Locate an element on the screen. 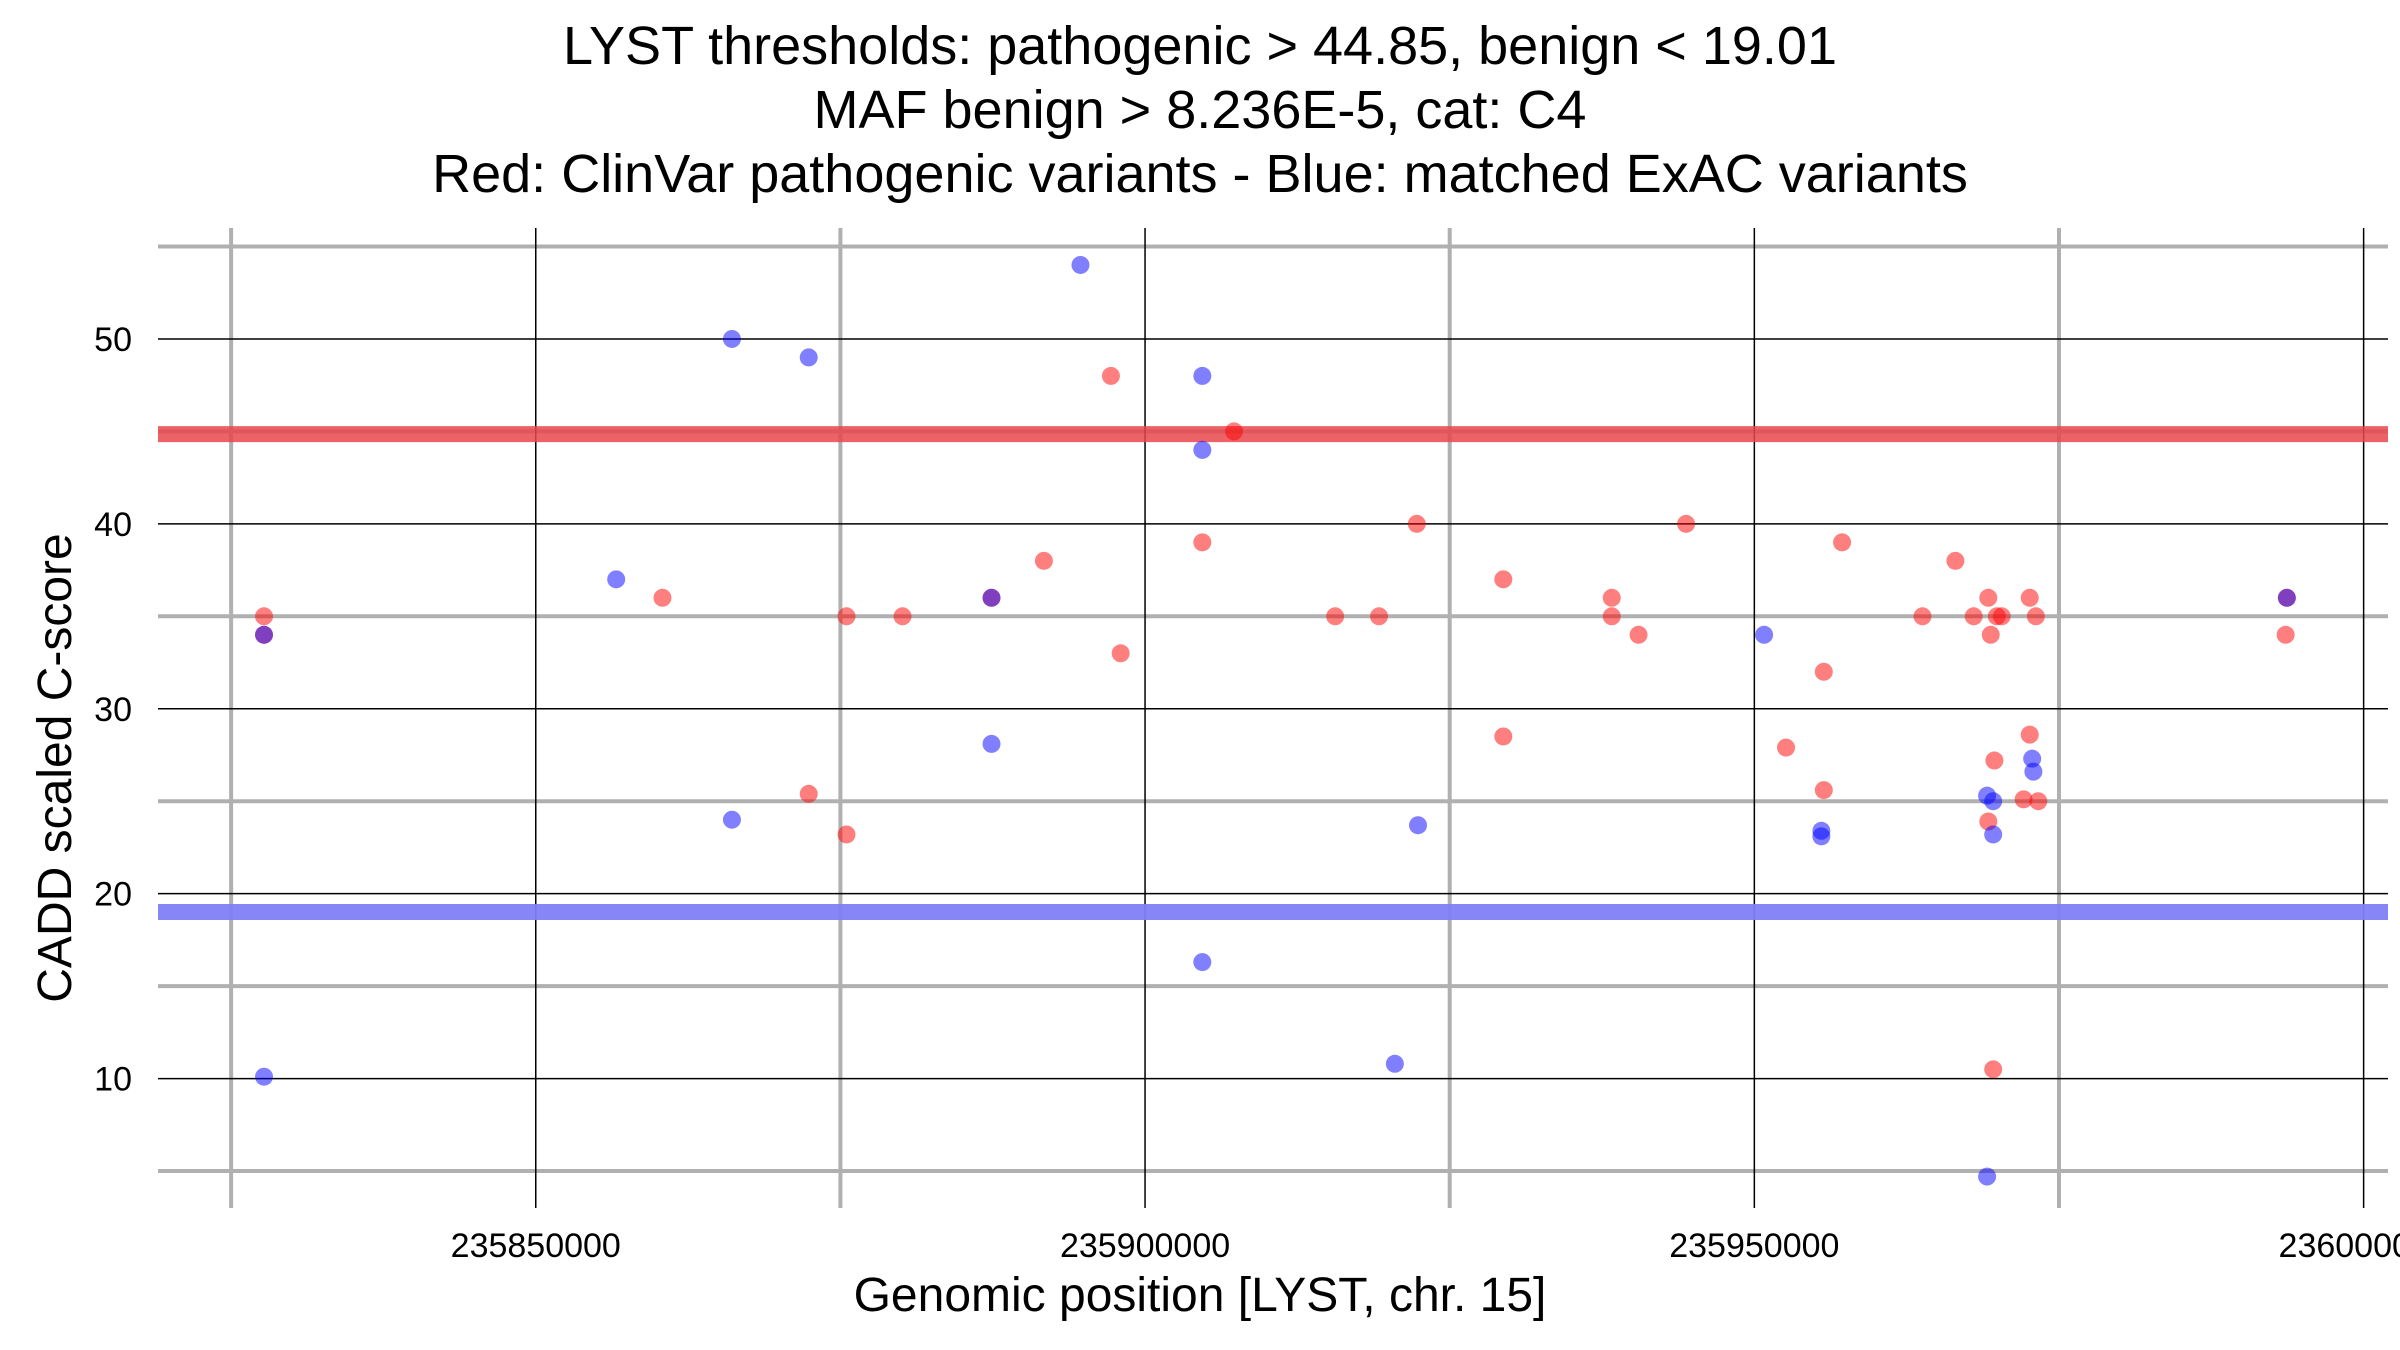  x-tick-label: 235950000 is located at coordinates (1754, 1246).